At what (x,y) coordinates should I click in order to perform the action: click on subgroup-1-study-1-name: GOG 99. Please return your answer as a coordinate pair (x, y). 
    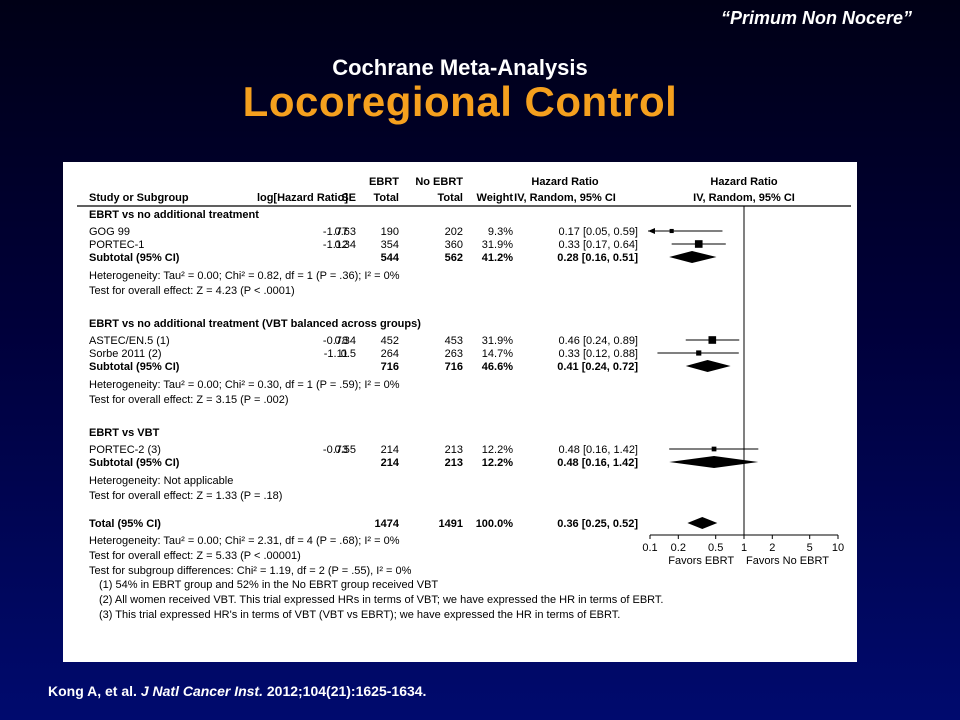
    Looking at the image, I should click on (109, 232).